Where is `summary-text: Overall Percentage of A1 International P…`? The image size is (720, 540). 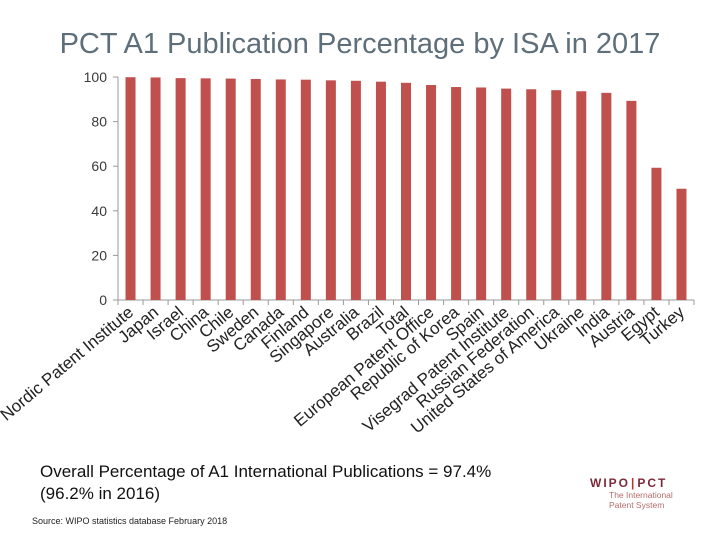
summary-text: Overall Percentage of A1 International P… is located at coordinates (265, 483).